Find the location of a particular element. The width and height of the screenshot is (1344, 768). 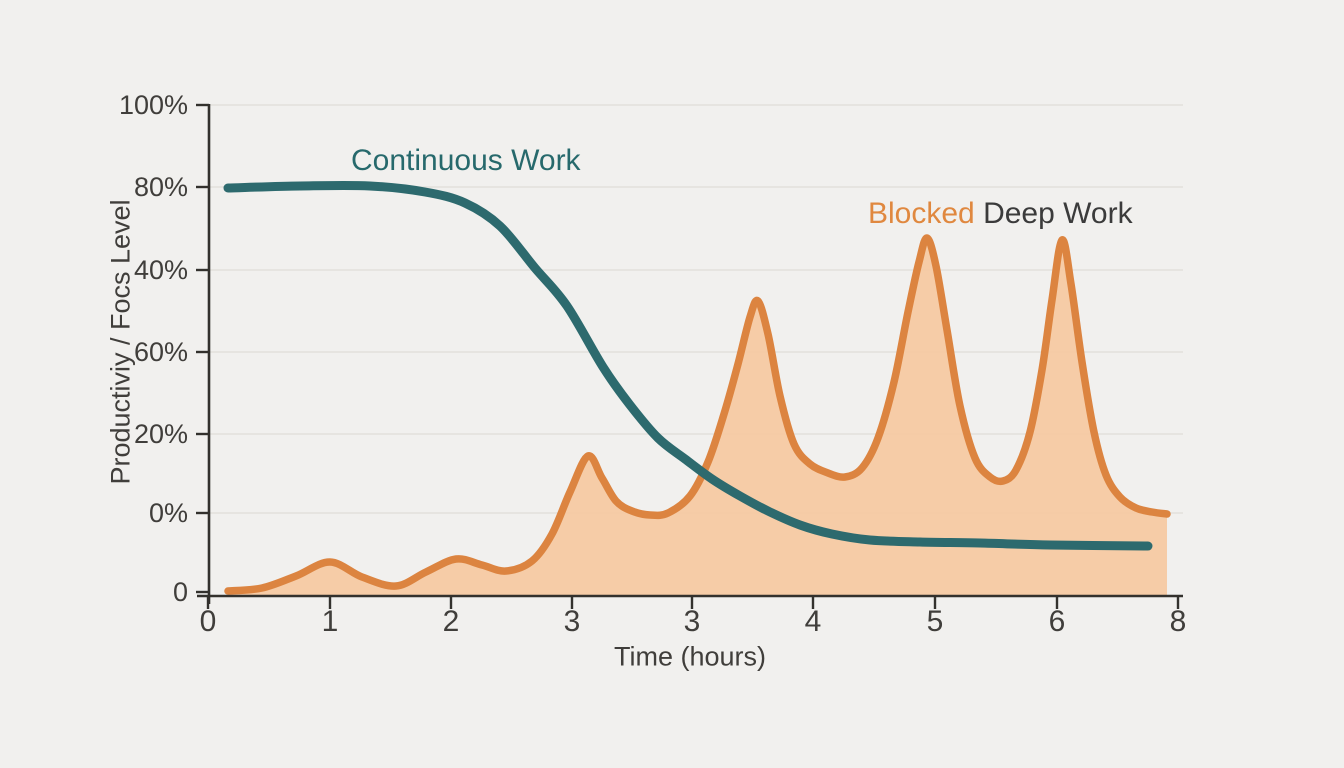

legend-blocked-highlight: Blocked is located at coordinates (921, 213).